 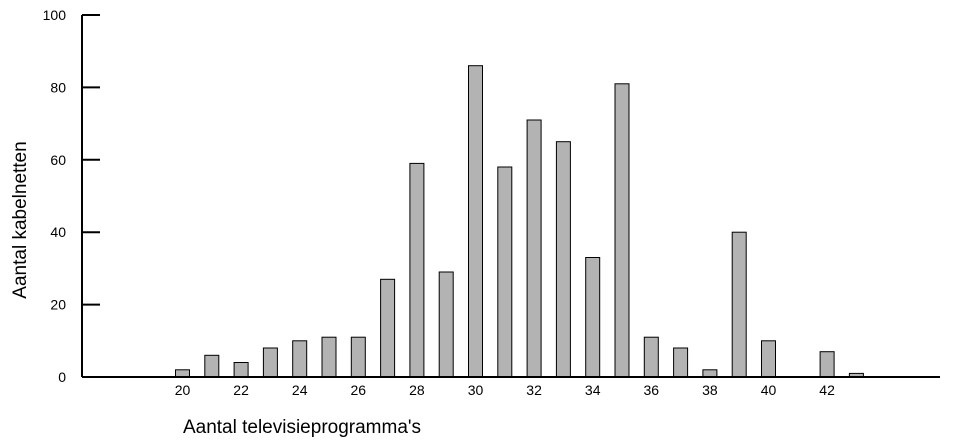 I want to click on x-tick-label: 34, so click(x=593, y=390).